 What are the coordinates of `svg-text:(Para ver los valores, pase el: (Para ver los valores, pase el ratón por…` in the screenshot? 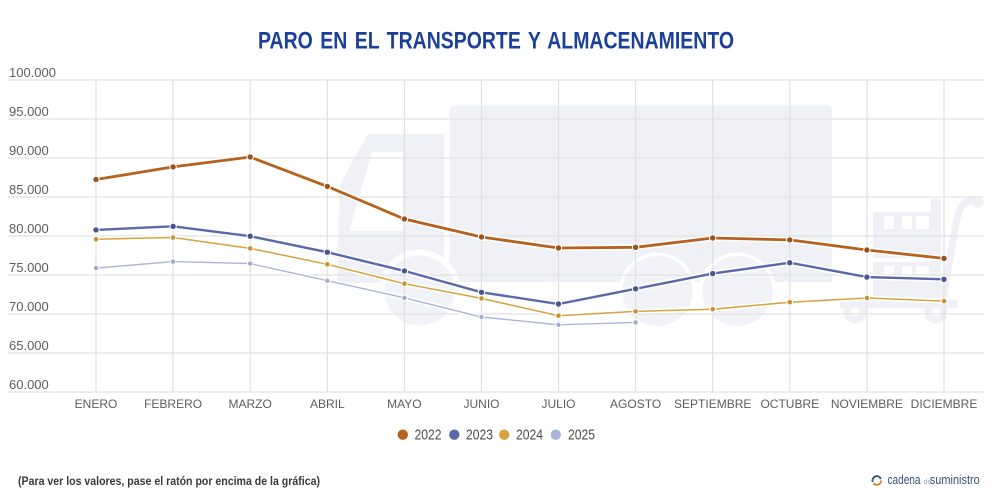 It's located at (169, 481).